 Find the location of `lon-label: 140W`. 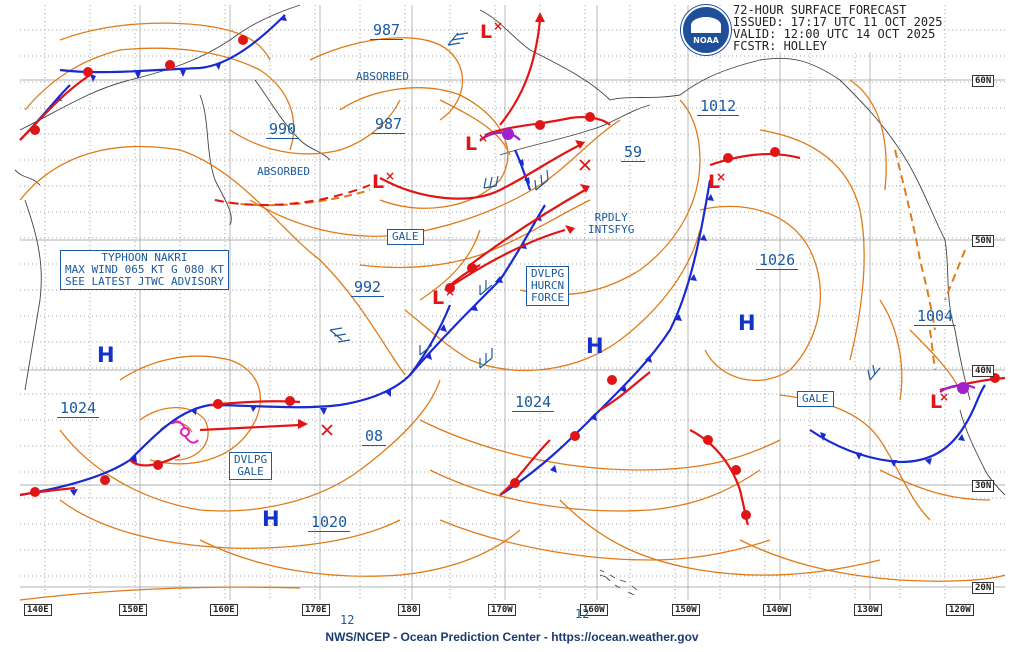

lon-label: 140W is located at coordinates (777, 610).